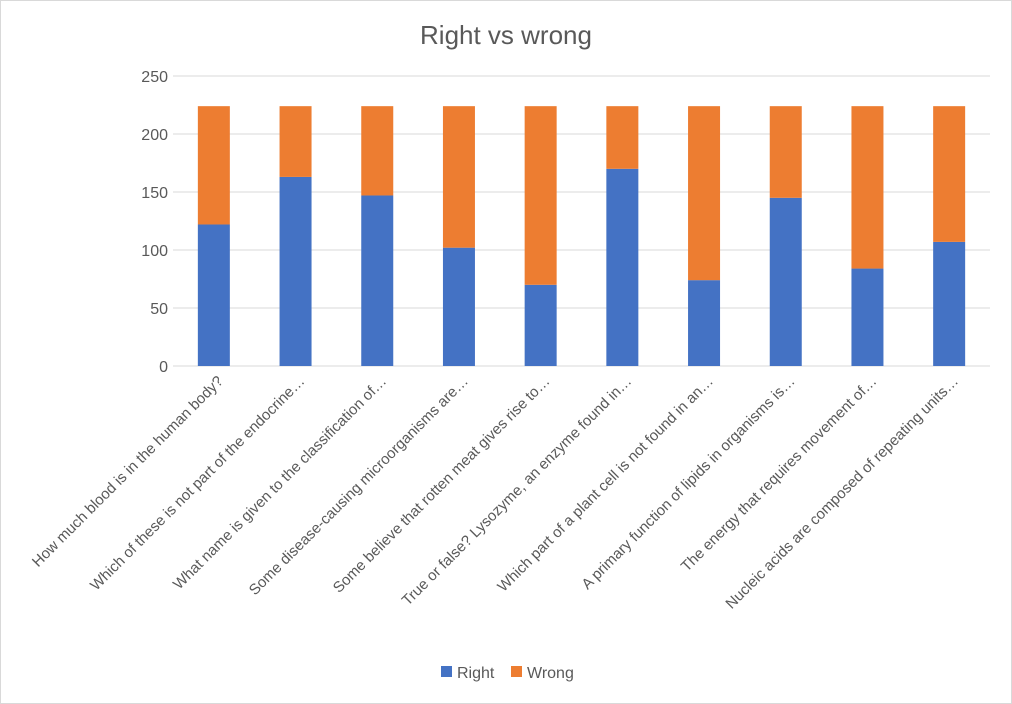 The image size is (1012, 704). Describe the element at coordinates (506, 35) in the screenshot. I see `chart-title: Right vs wrong` at that location.